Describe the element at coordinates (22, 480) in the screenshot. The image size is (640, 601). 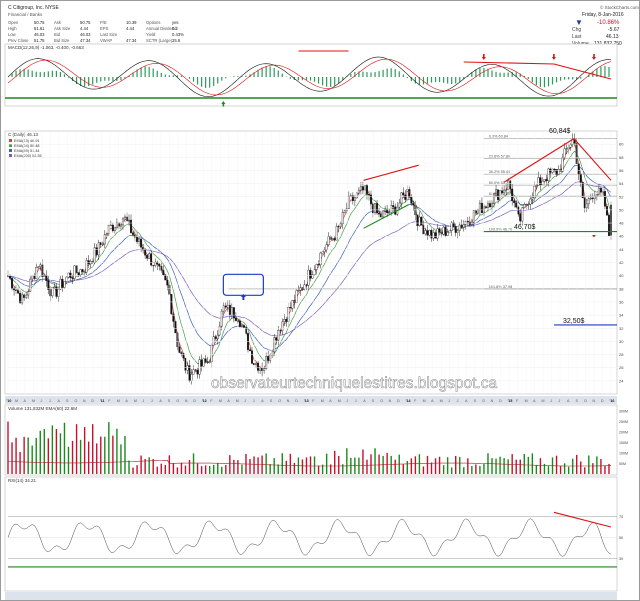
I see `rsi-panel-label: RSI(14) 34.21` at that location.